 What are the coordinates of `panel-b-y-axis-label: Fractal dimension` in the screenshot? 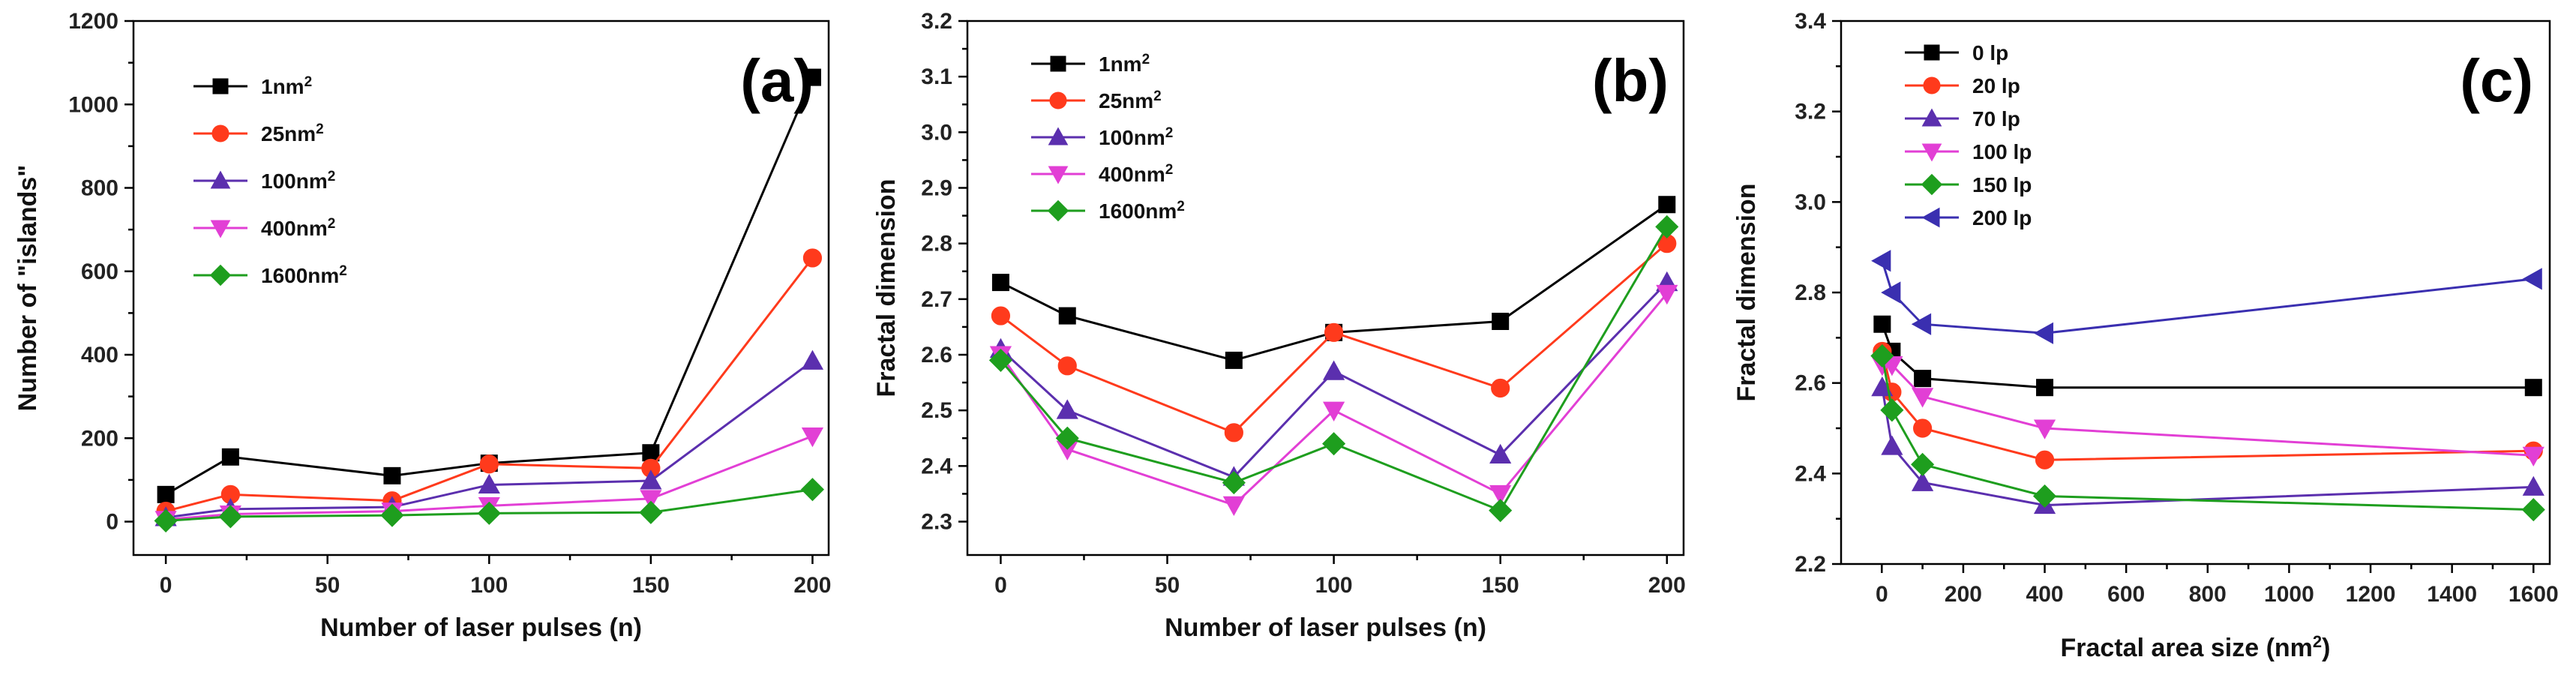 It's located at (887, 288).